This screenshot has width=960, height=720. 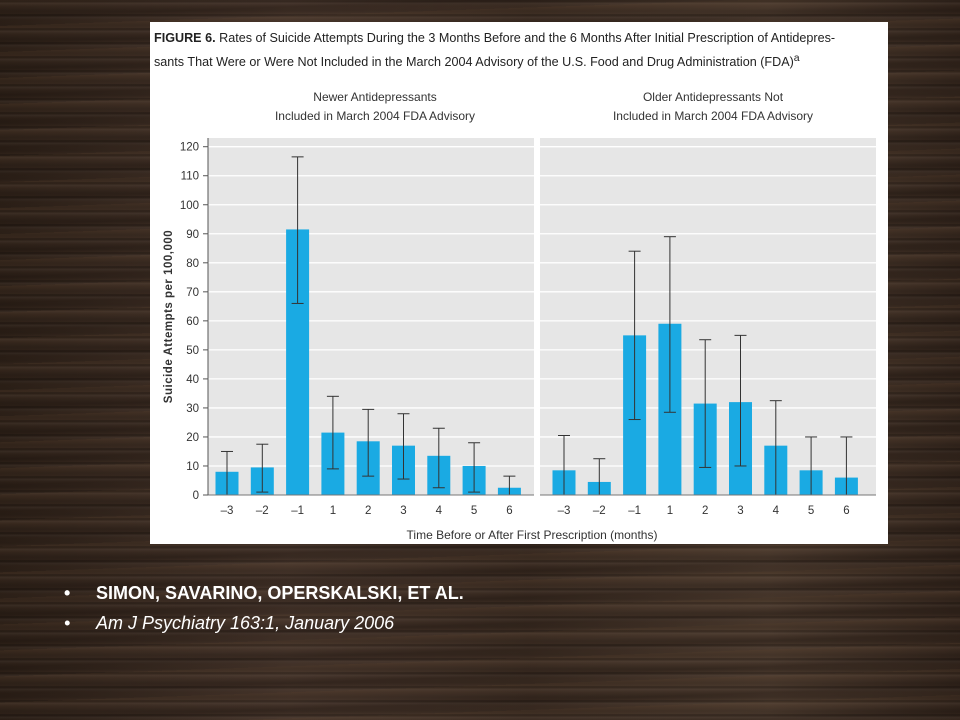 I want to click on bar, so click(x=298, y=362).